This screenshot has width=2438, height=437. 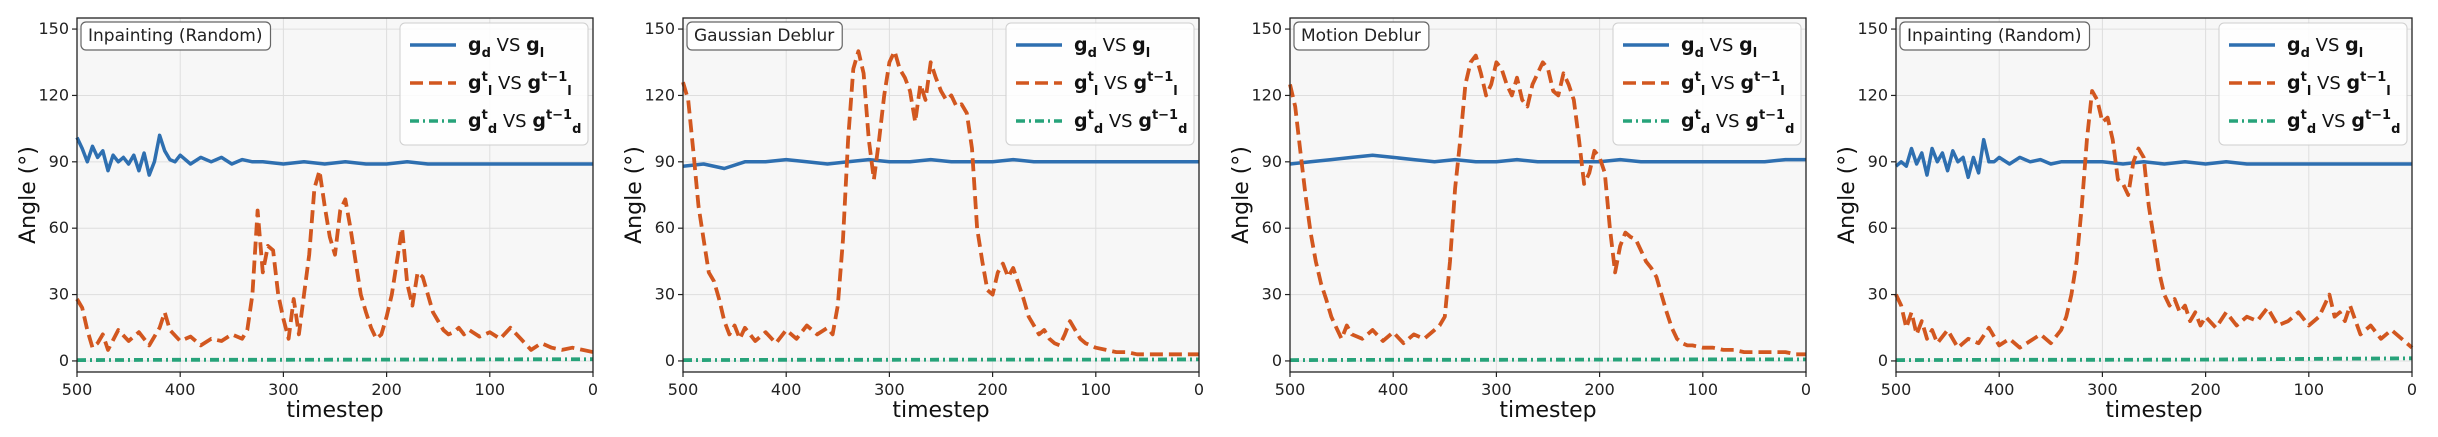 I want to click on panel-tag-label: Gaussian Deblur, so click(x=764, y=36).